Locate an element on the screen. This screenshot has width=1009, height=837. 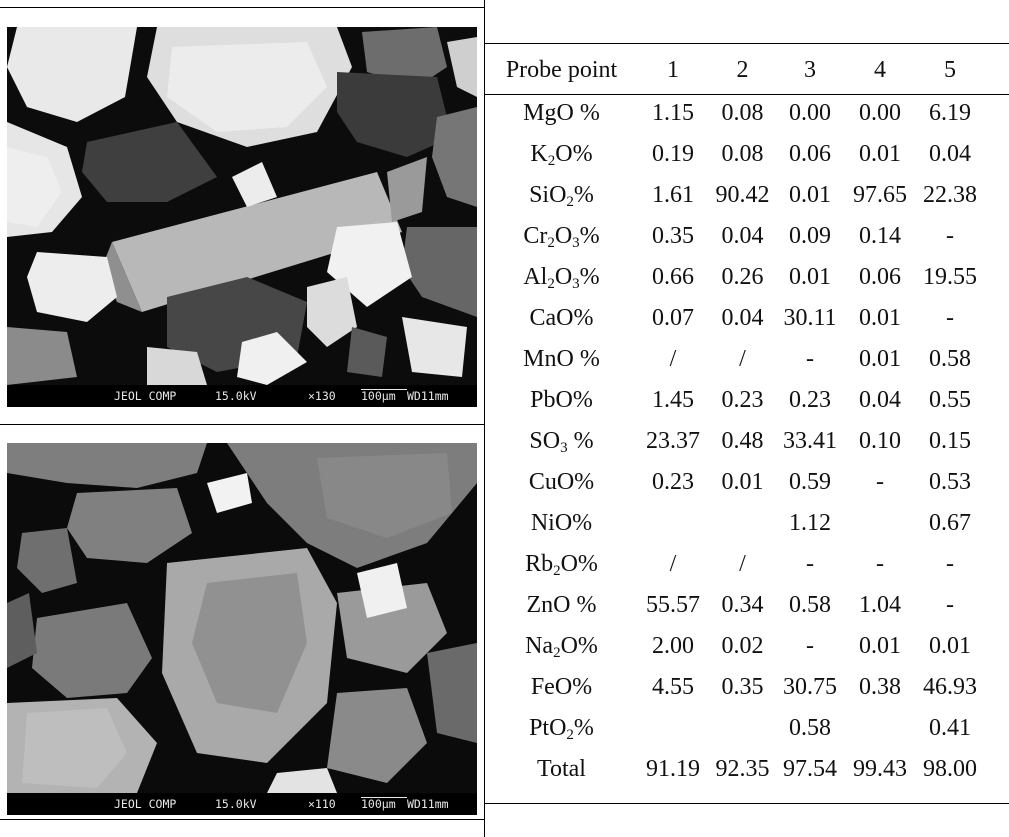
table-cell: 0.08 is located at coordinates (742, 154).